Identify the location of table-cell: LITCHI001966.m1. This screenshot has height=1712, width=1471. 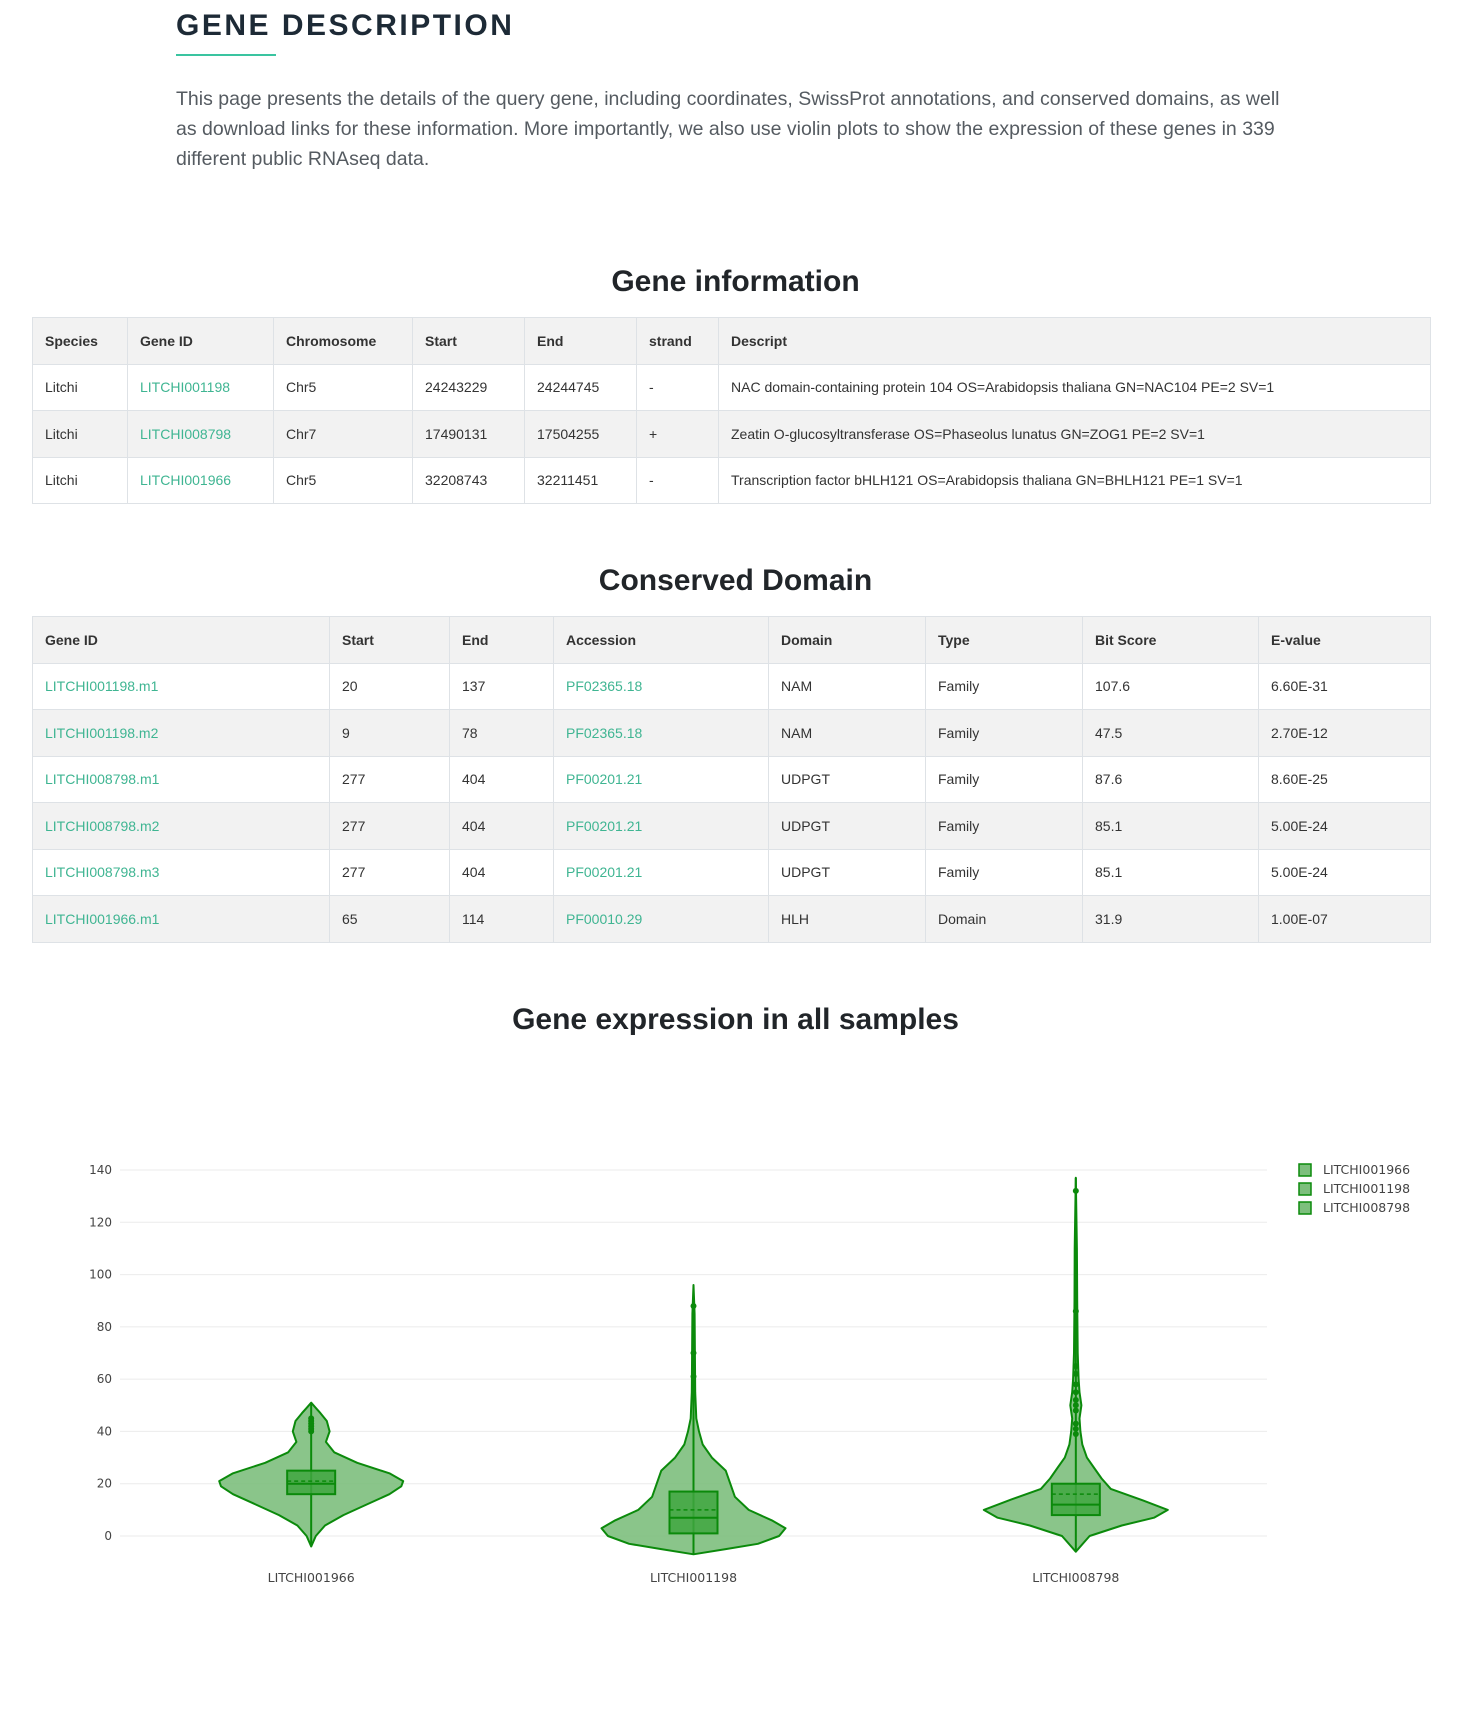
(181, 919).